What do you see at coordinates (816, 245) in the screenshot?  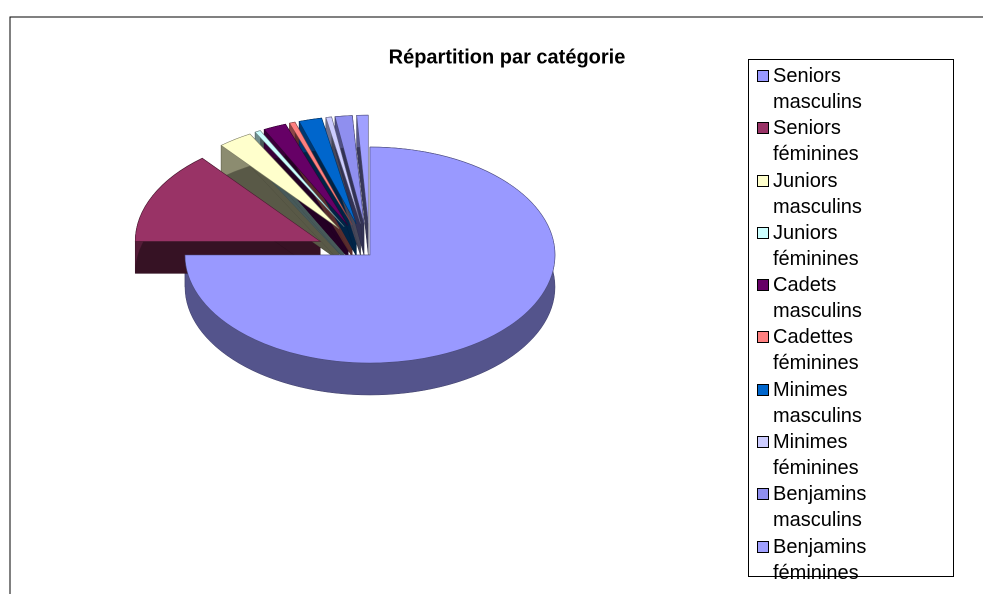 I see `legend-label: Juniors féminines` at bounding box center [816, 245].